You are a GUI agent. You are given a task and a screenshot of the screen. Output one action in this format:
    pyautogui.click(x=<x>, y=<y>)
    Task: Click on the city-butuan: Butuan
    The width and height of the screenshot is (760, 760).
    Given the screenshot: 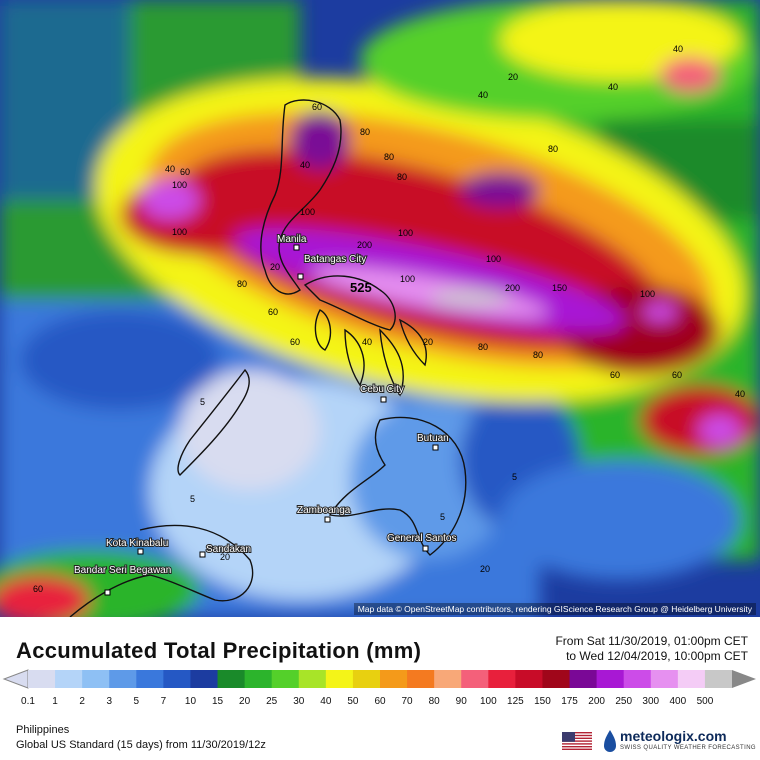 What is the action you would take?
    pyautogui.click(x=433, y=441)
    